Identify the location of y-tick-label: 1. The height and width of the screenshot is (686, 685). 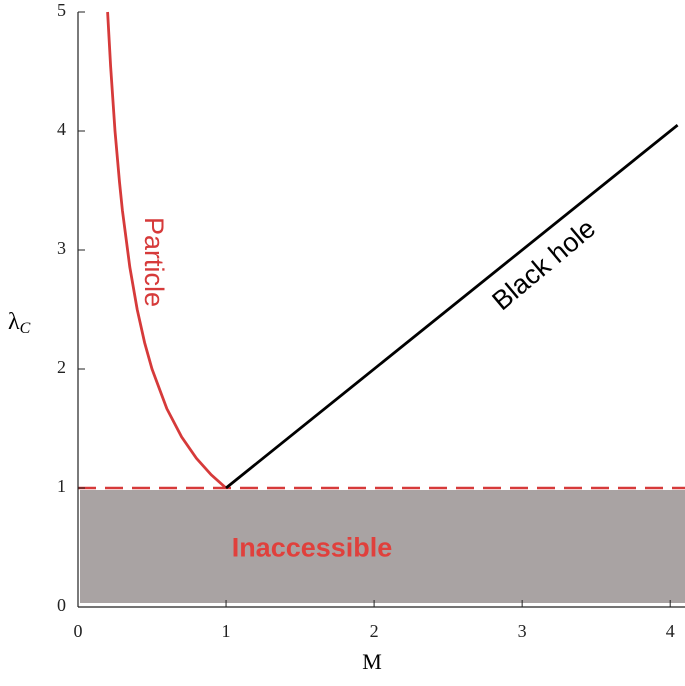
(61, 486).